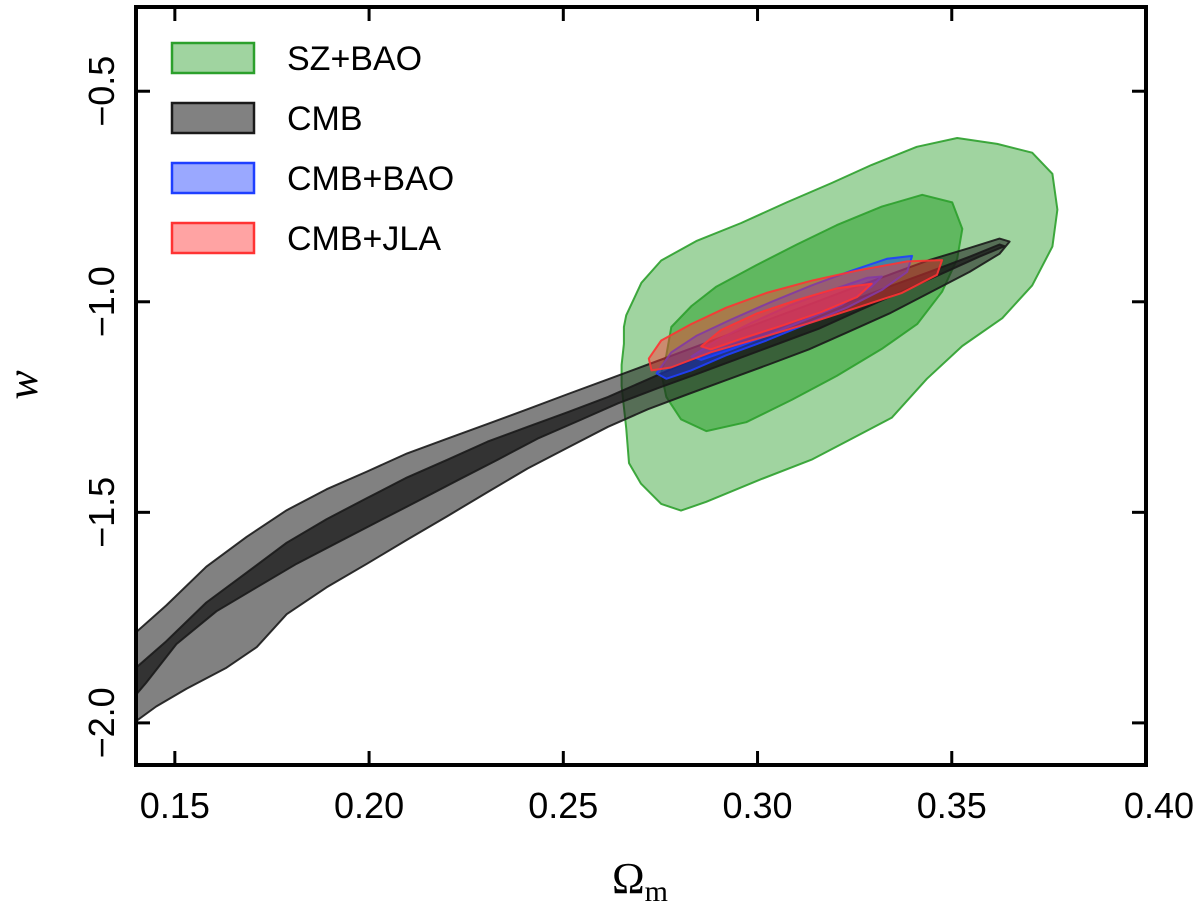 This screenshot has height=919, width=1200. What do you see at coordinates (656, 891) in the screenshot?
I see `x-axis-title-sub: m` at bounding box center [656, 891].